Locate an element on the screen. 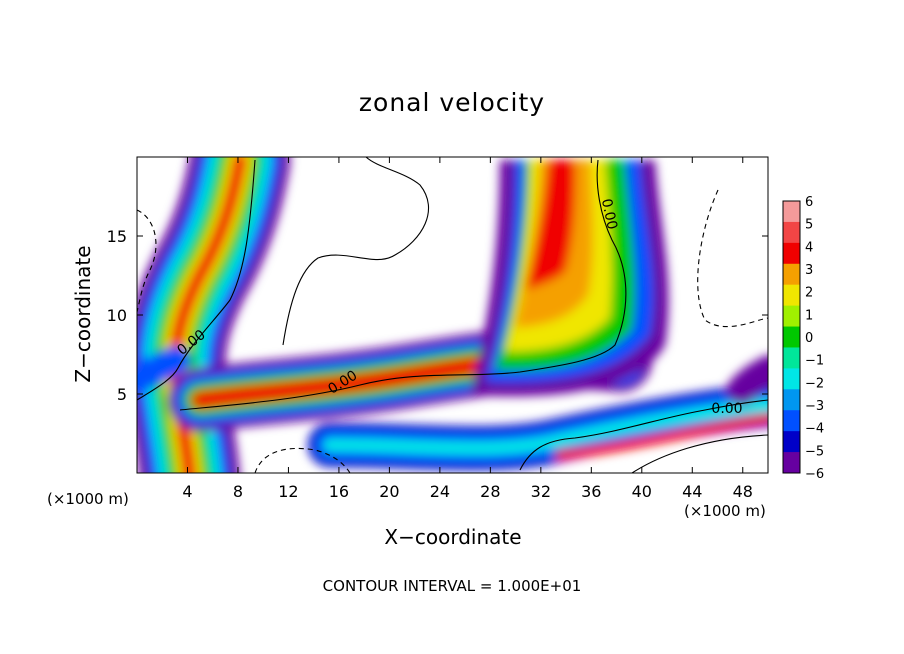 Image resolution: width=904 pixels, height=654 pixels. colorbar: 6 5 4 3 2 1 0 −1 −2 −3 −4 −5 −6 is located at coordinates (803, 338).